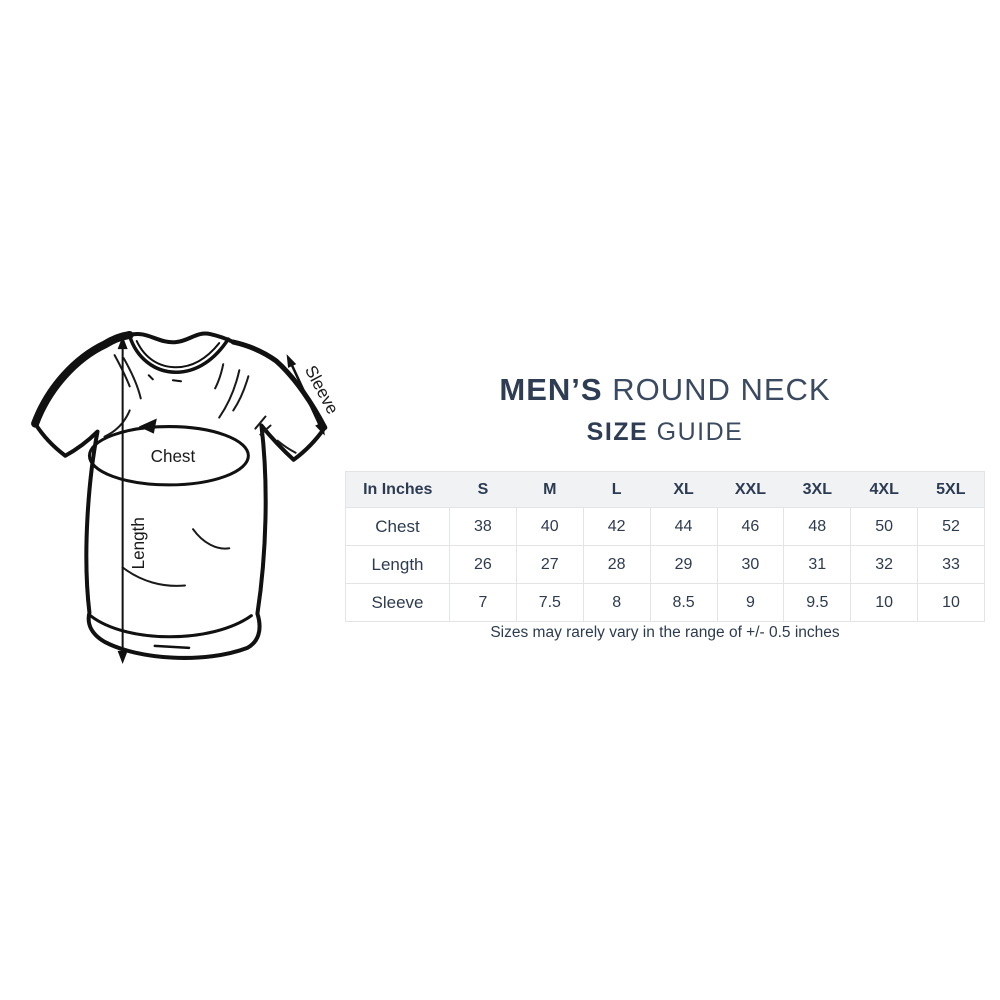  What do you see at coordinates (951, 489) in the screenshot?
I see `table-header-size-5xl: 5XL` at bounding box center [951, 489].